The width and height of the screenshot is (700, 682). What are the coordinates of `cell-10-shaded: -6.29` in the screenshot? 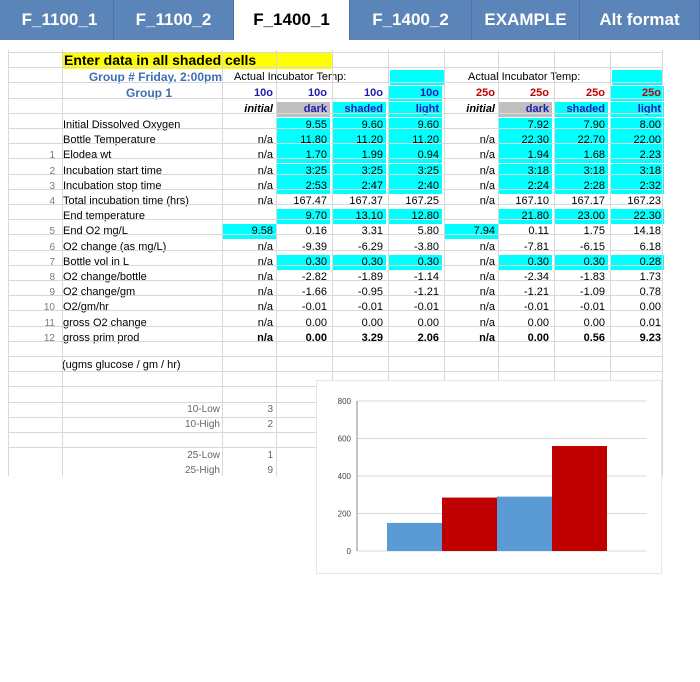 It's located at (370, 246).